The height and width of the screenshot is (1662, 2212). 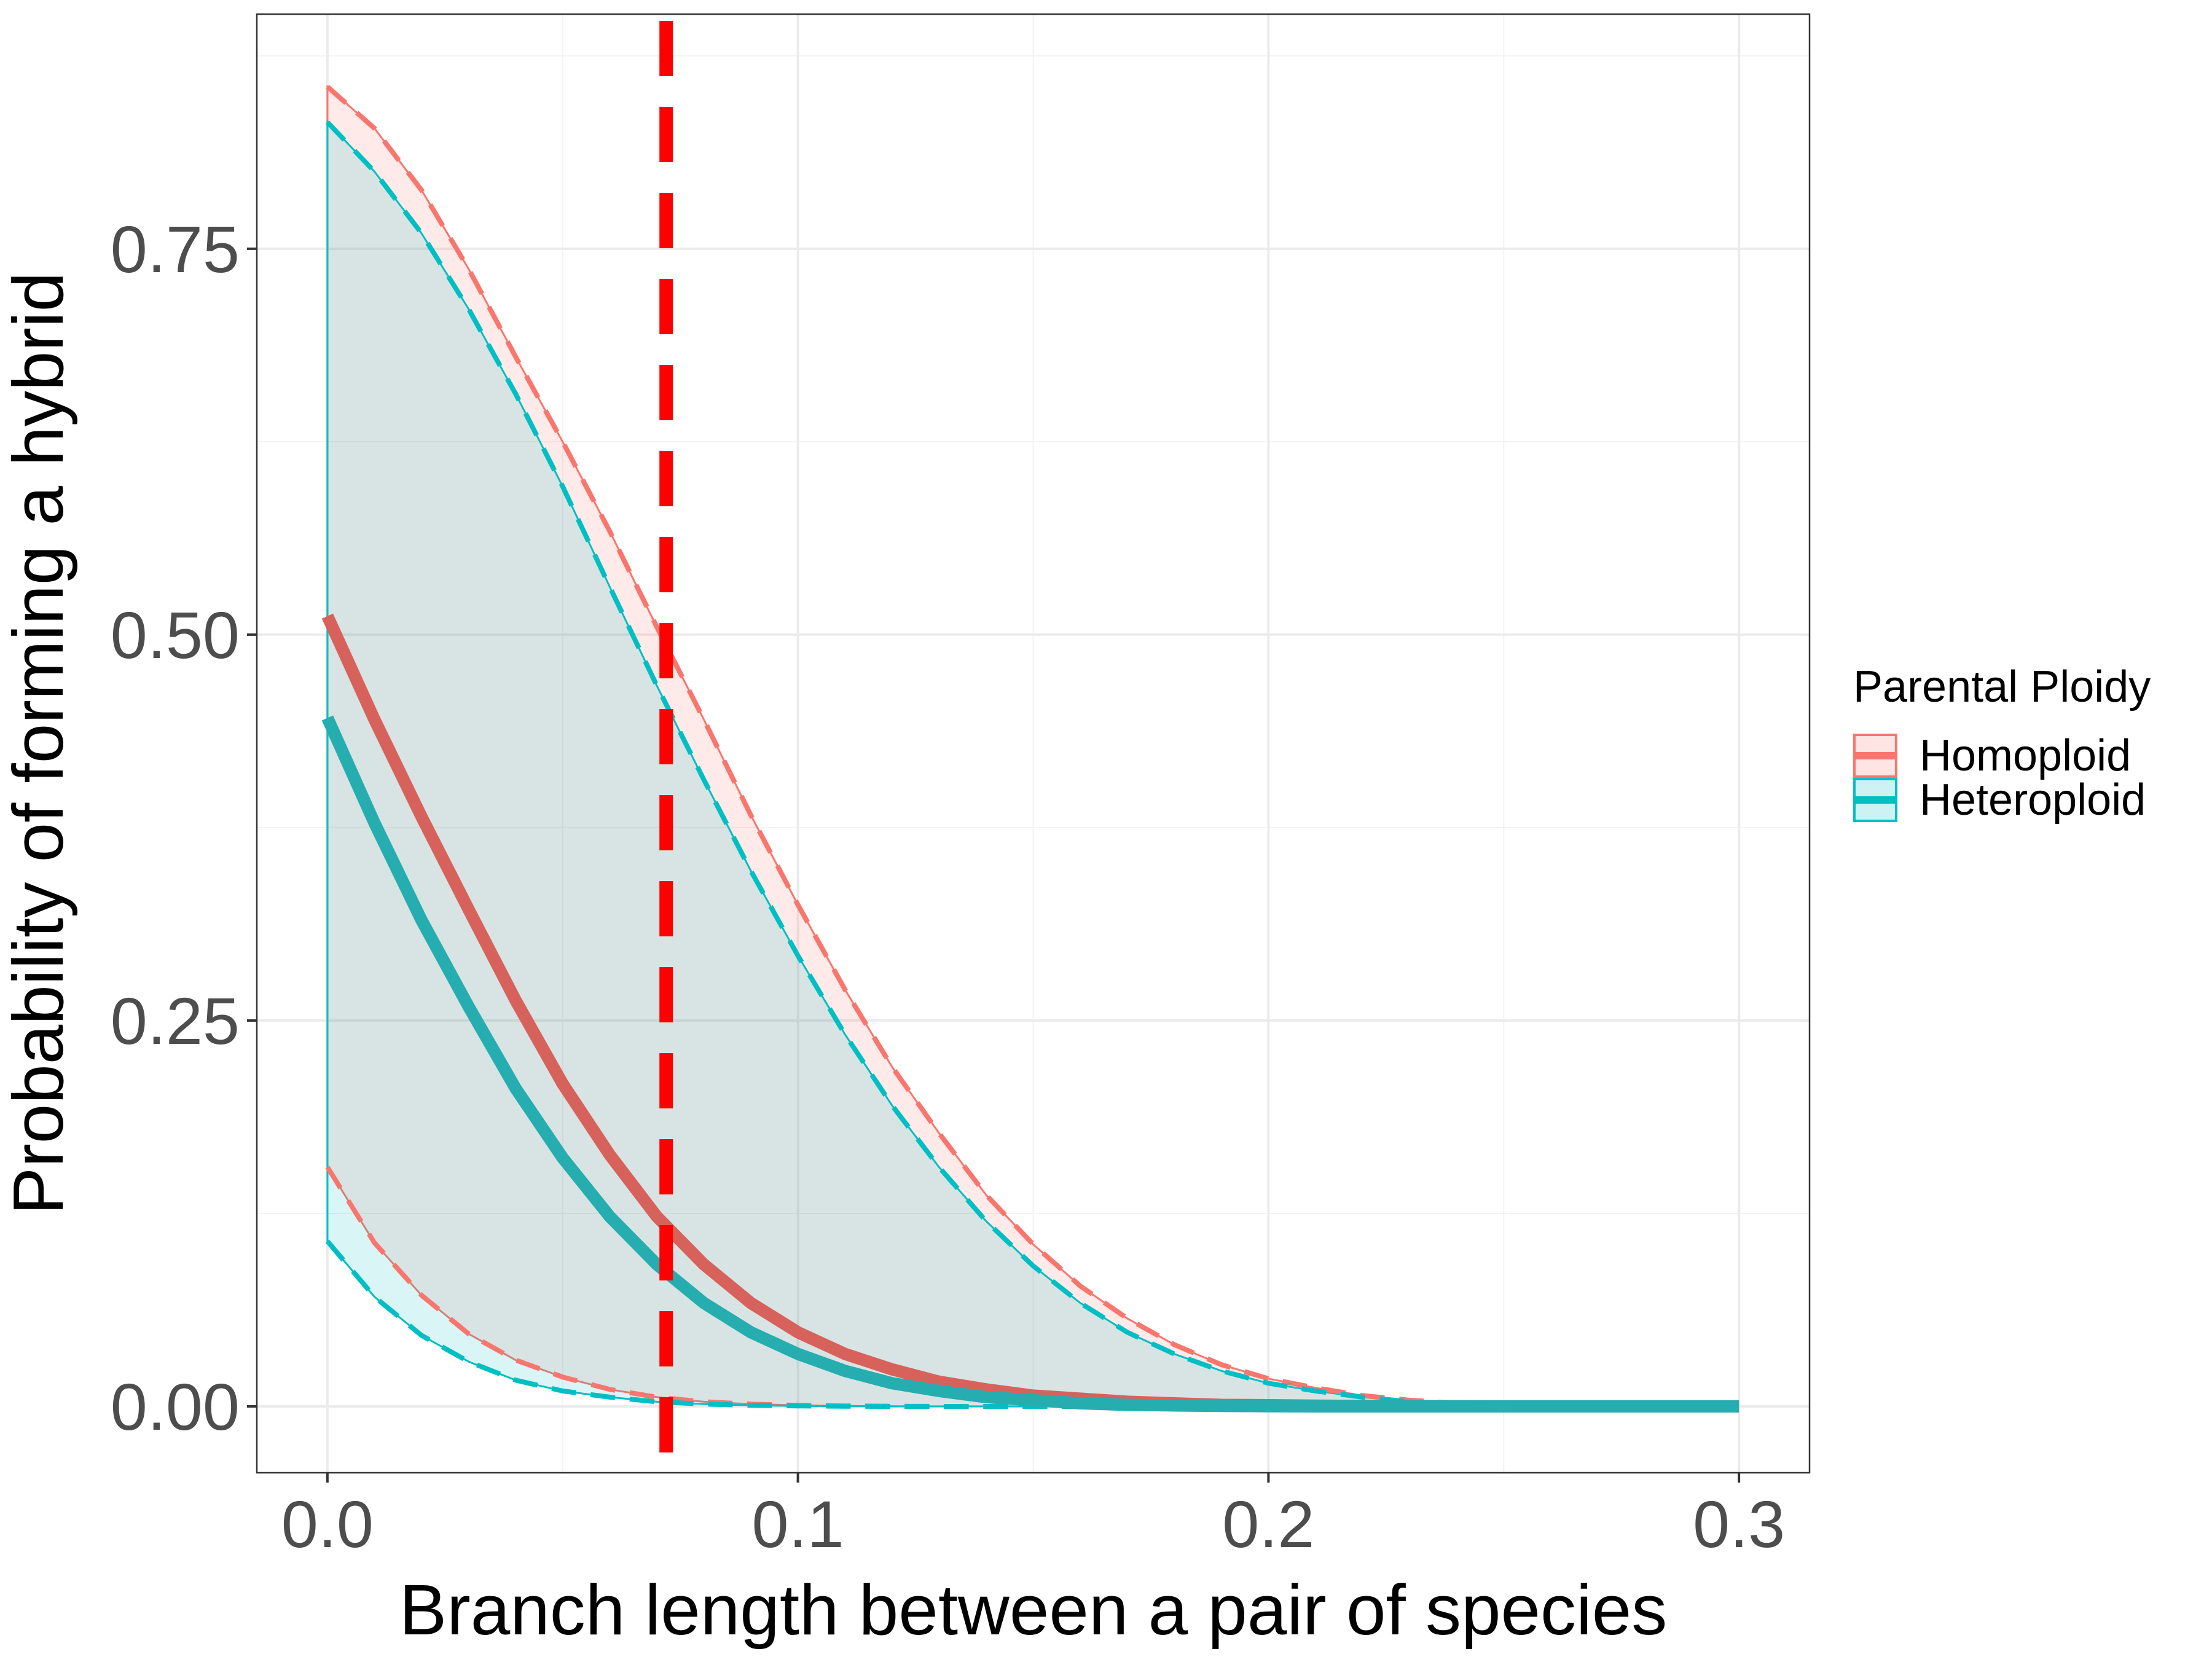 I want to click on y-tick-label: 0.75, so click(x=175, y=249).